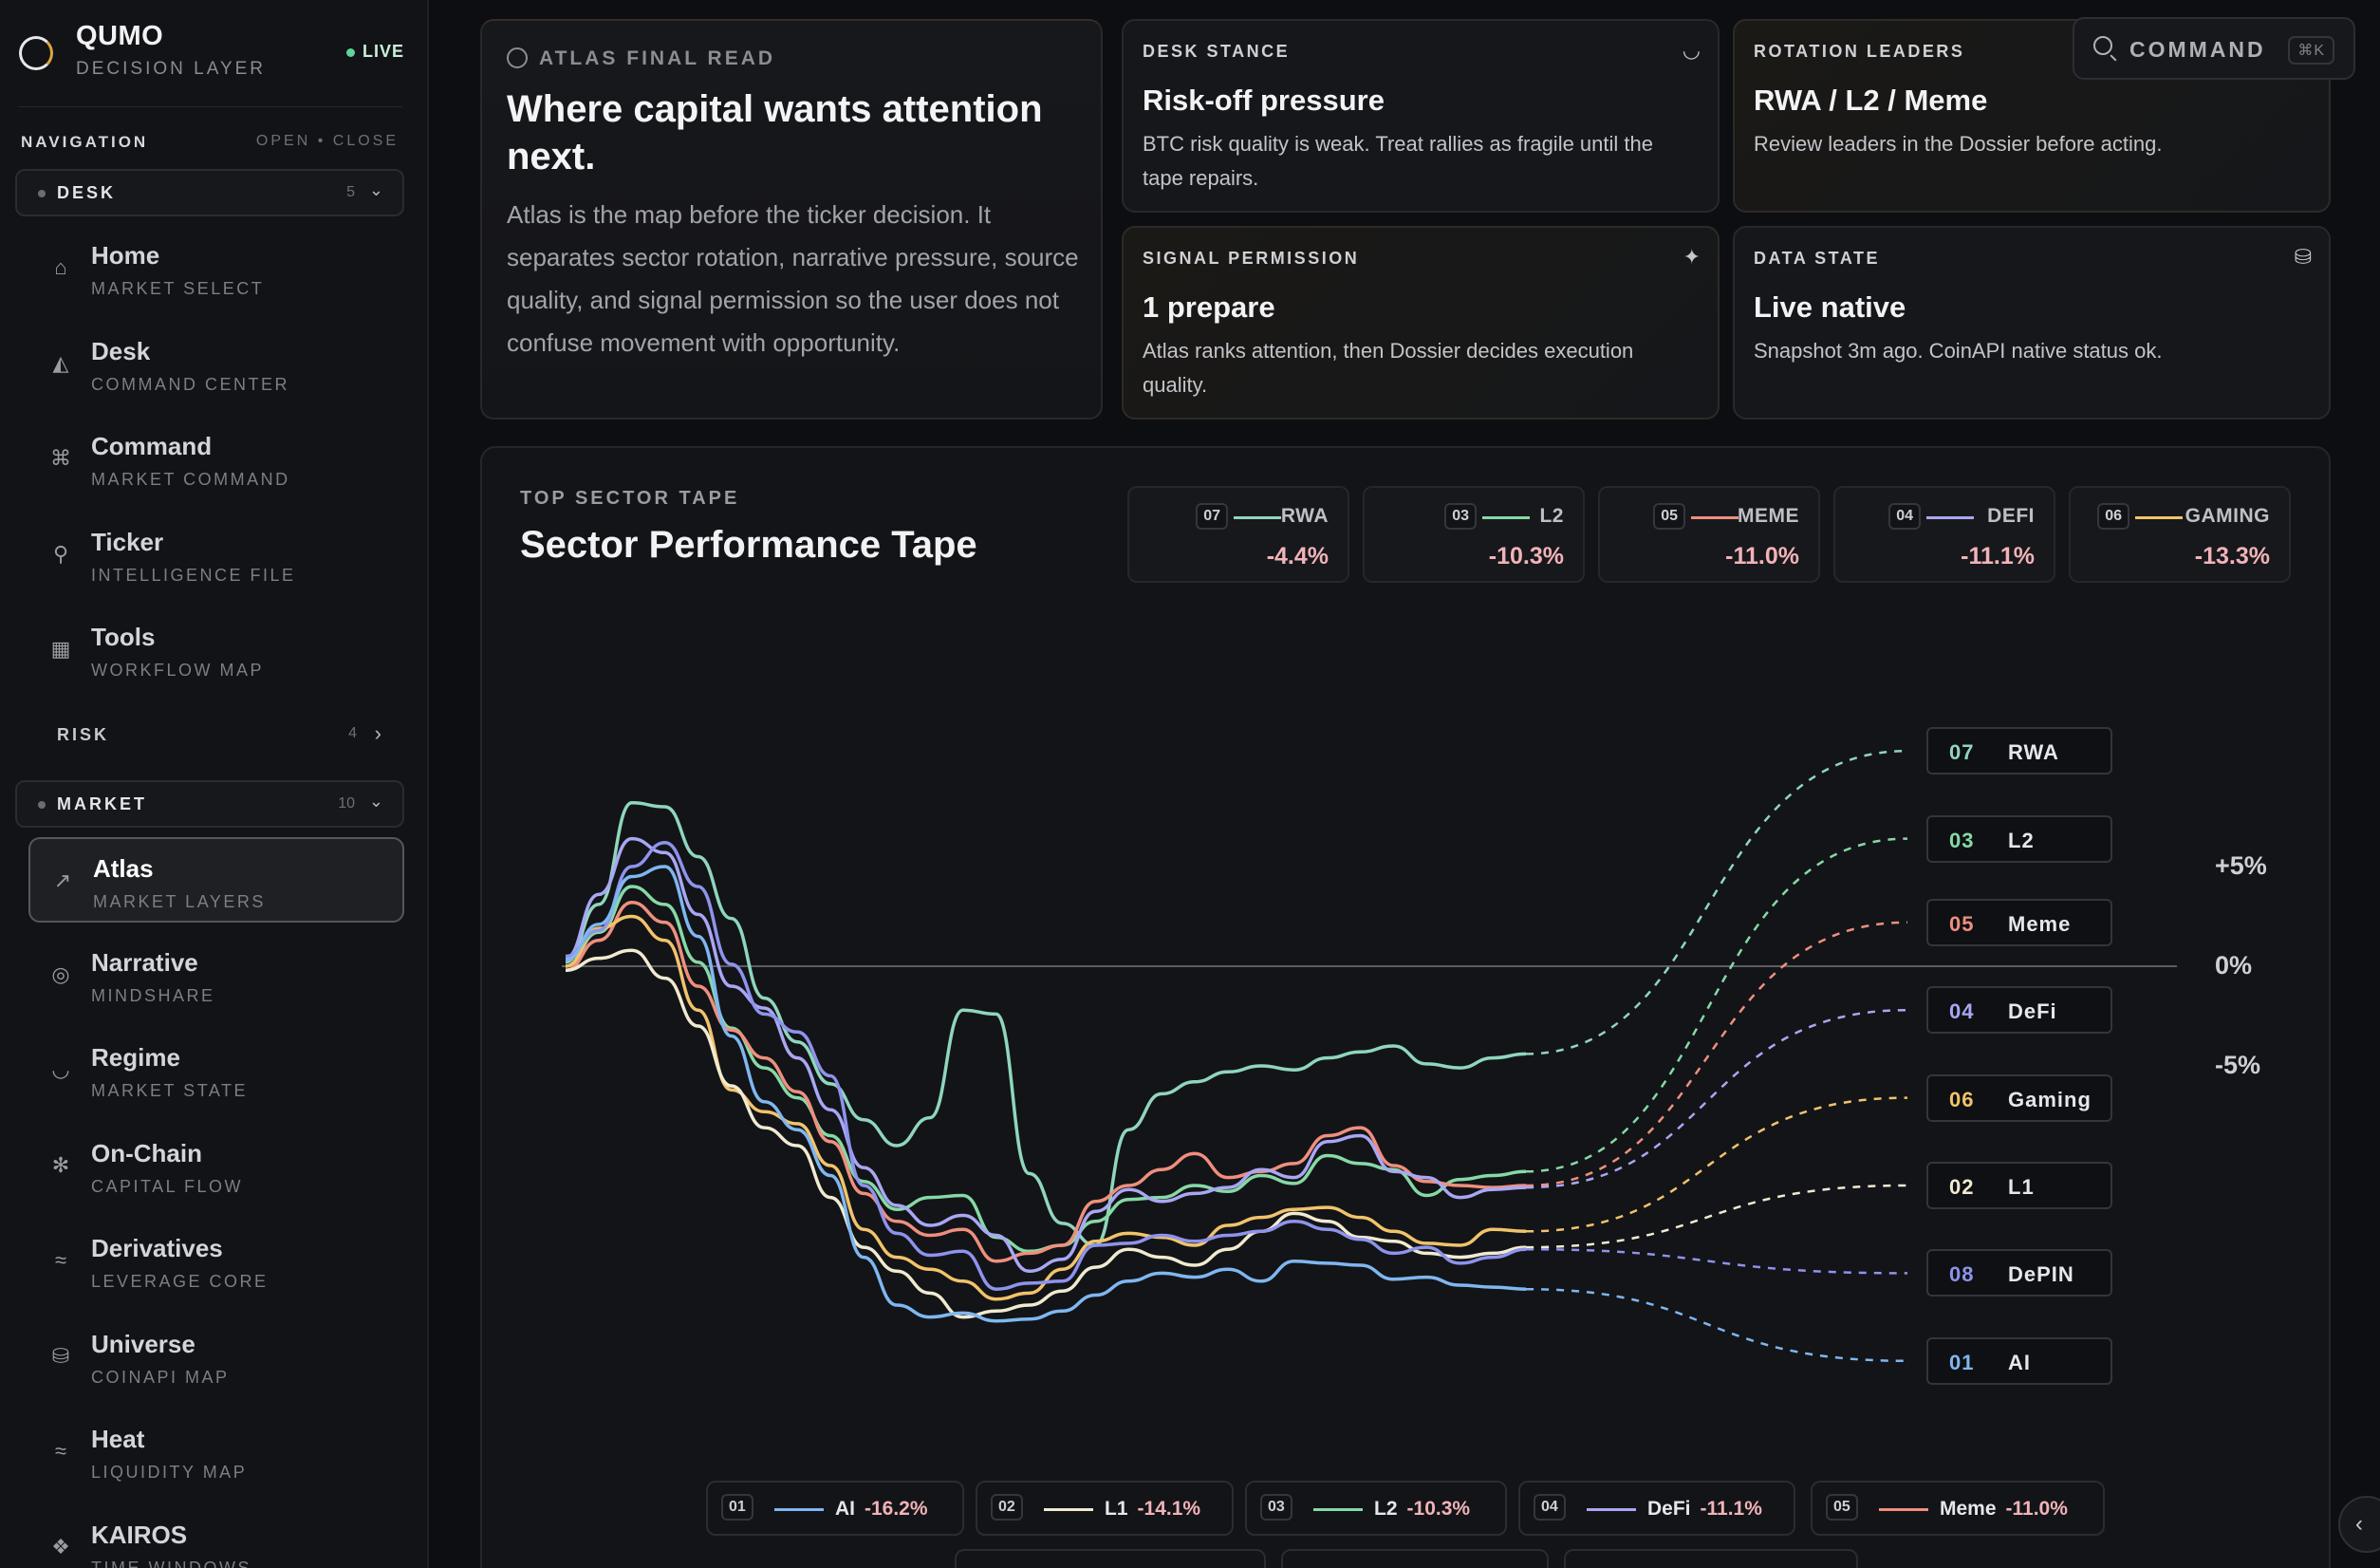 The image size is (2380, 1568). Describe the element at coordinates (1238, 534) in the screenshot. I see `leader-stat-rwa: 07 RWA -4.4%` at that location.